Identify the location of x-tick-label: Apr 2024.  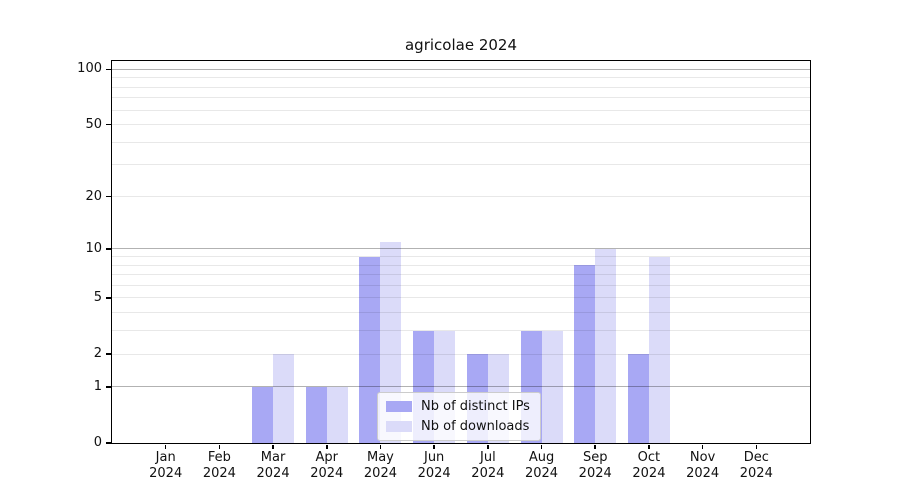
(327, 465).